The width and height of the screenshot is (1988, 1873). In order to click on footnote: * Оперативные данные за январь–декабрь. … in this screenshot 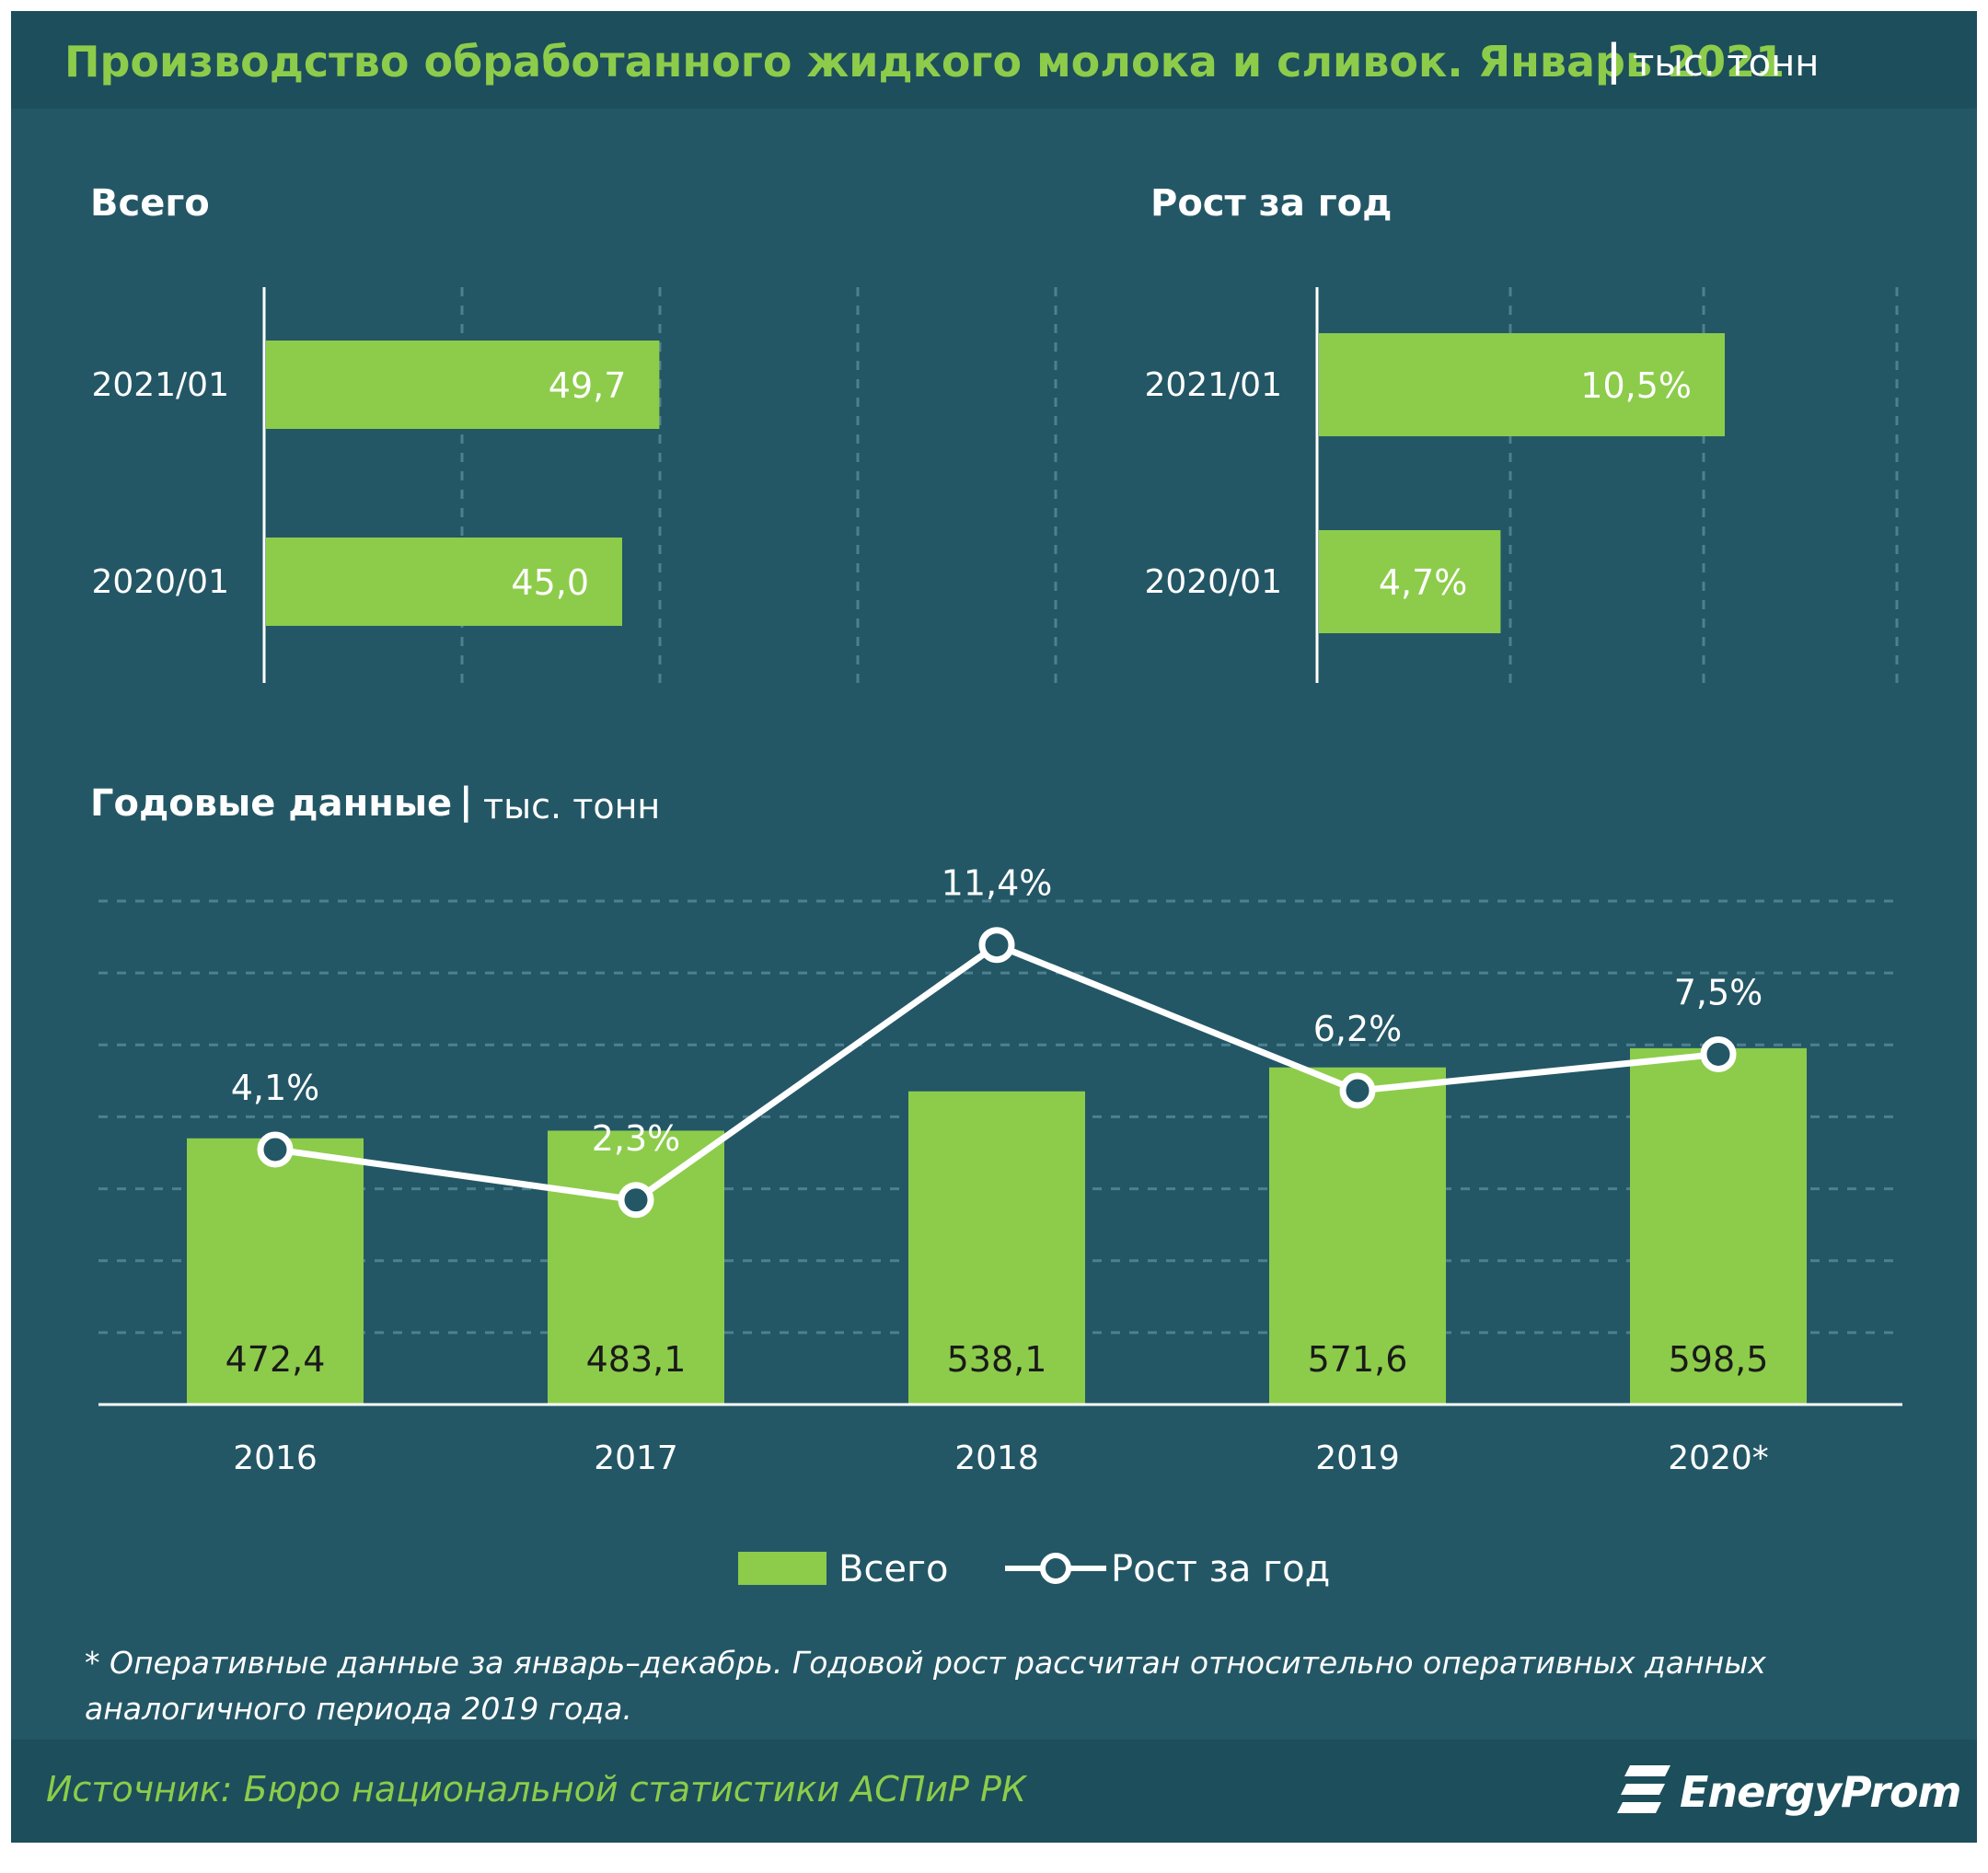, I will do `click(925, 1686)`.